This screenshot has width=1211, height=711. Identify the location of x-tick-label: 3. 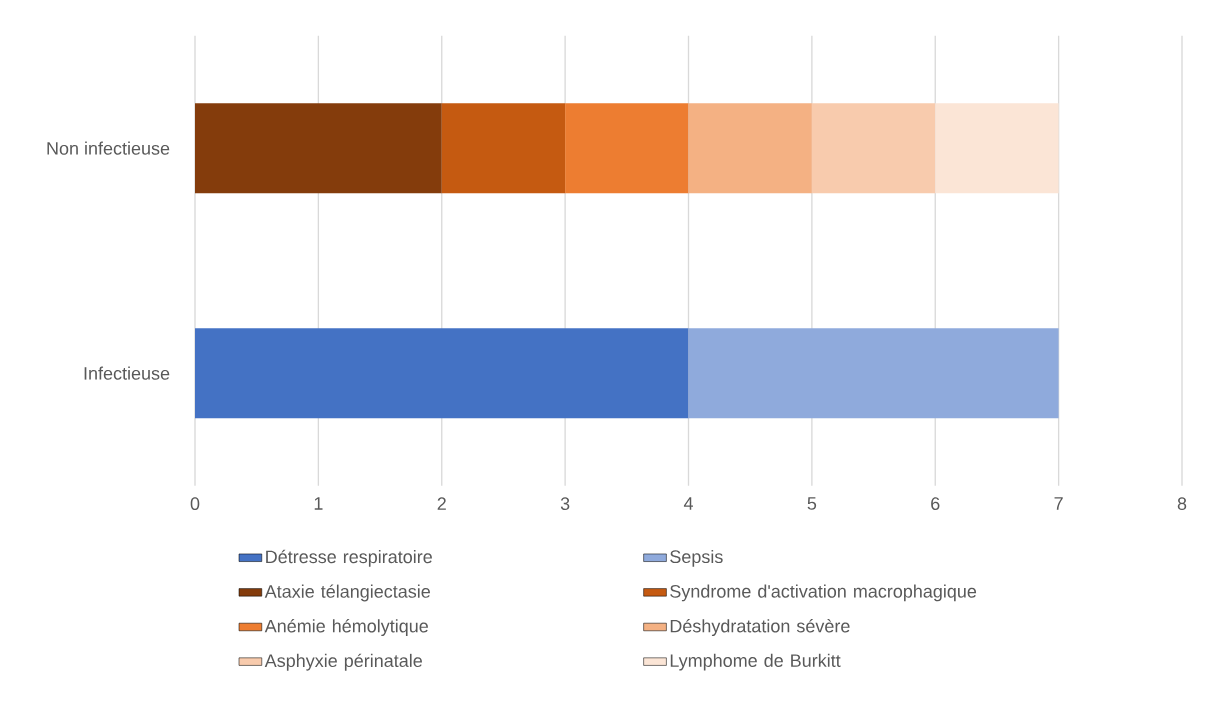
(565, 504).